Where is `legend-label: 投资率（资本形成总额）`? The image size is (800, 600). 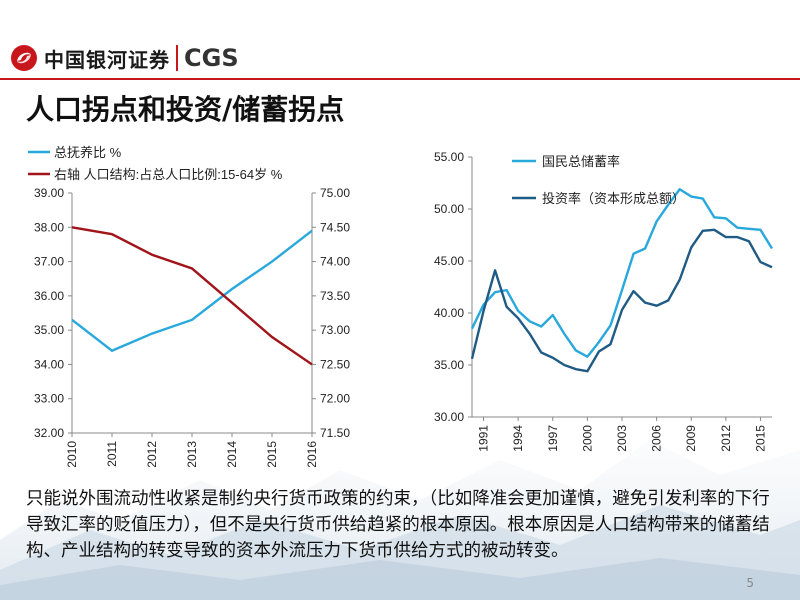 legend-label: 投资率（资本形成总额） is located at coordinates (613, 198).